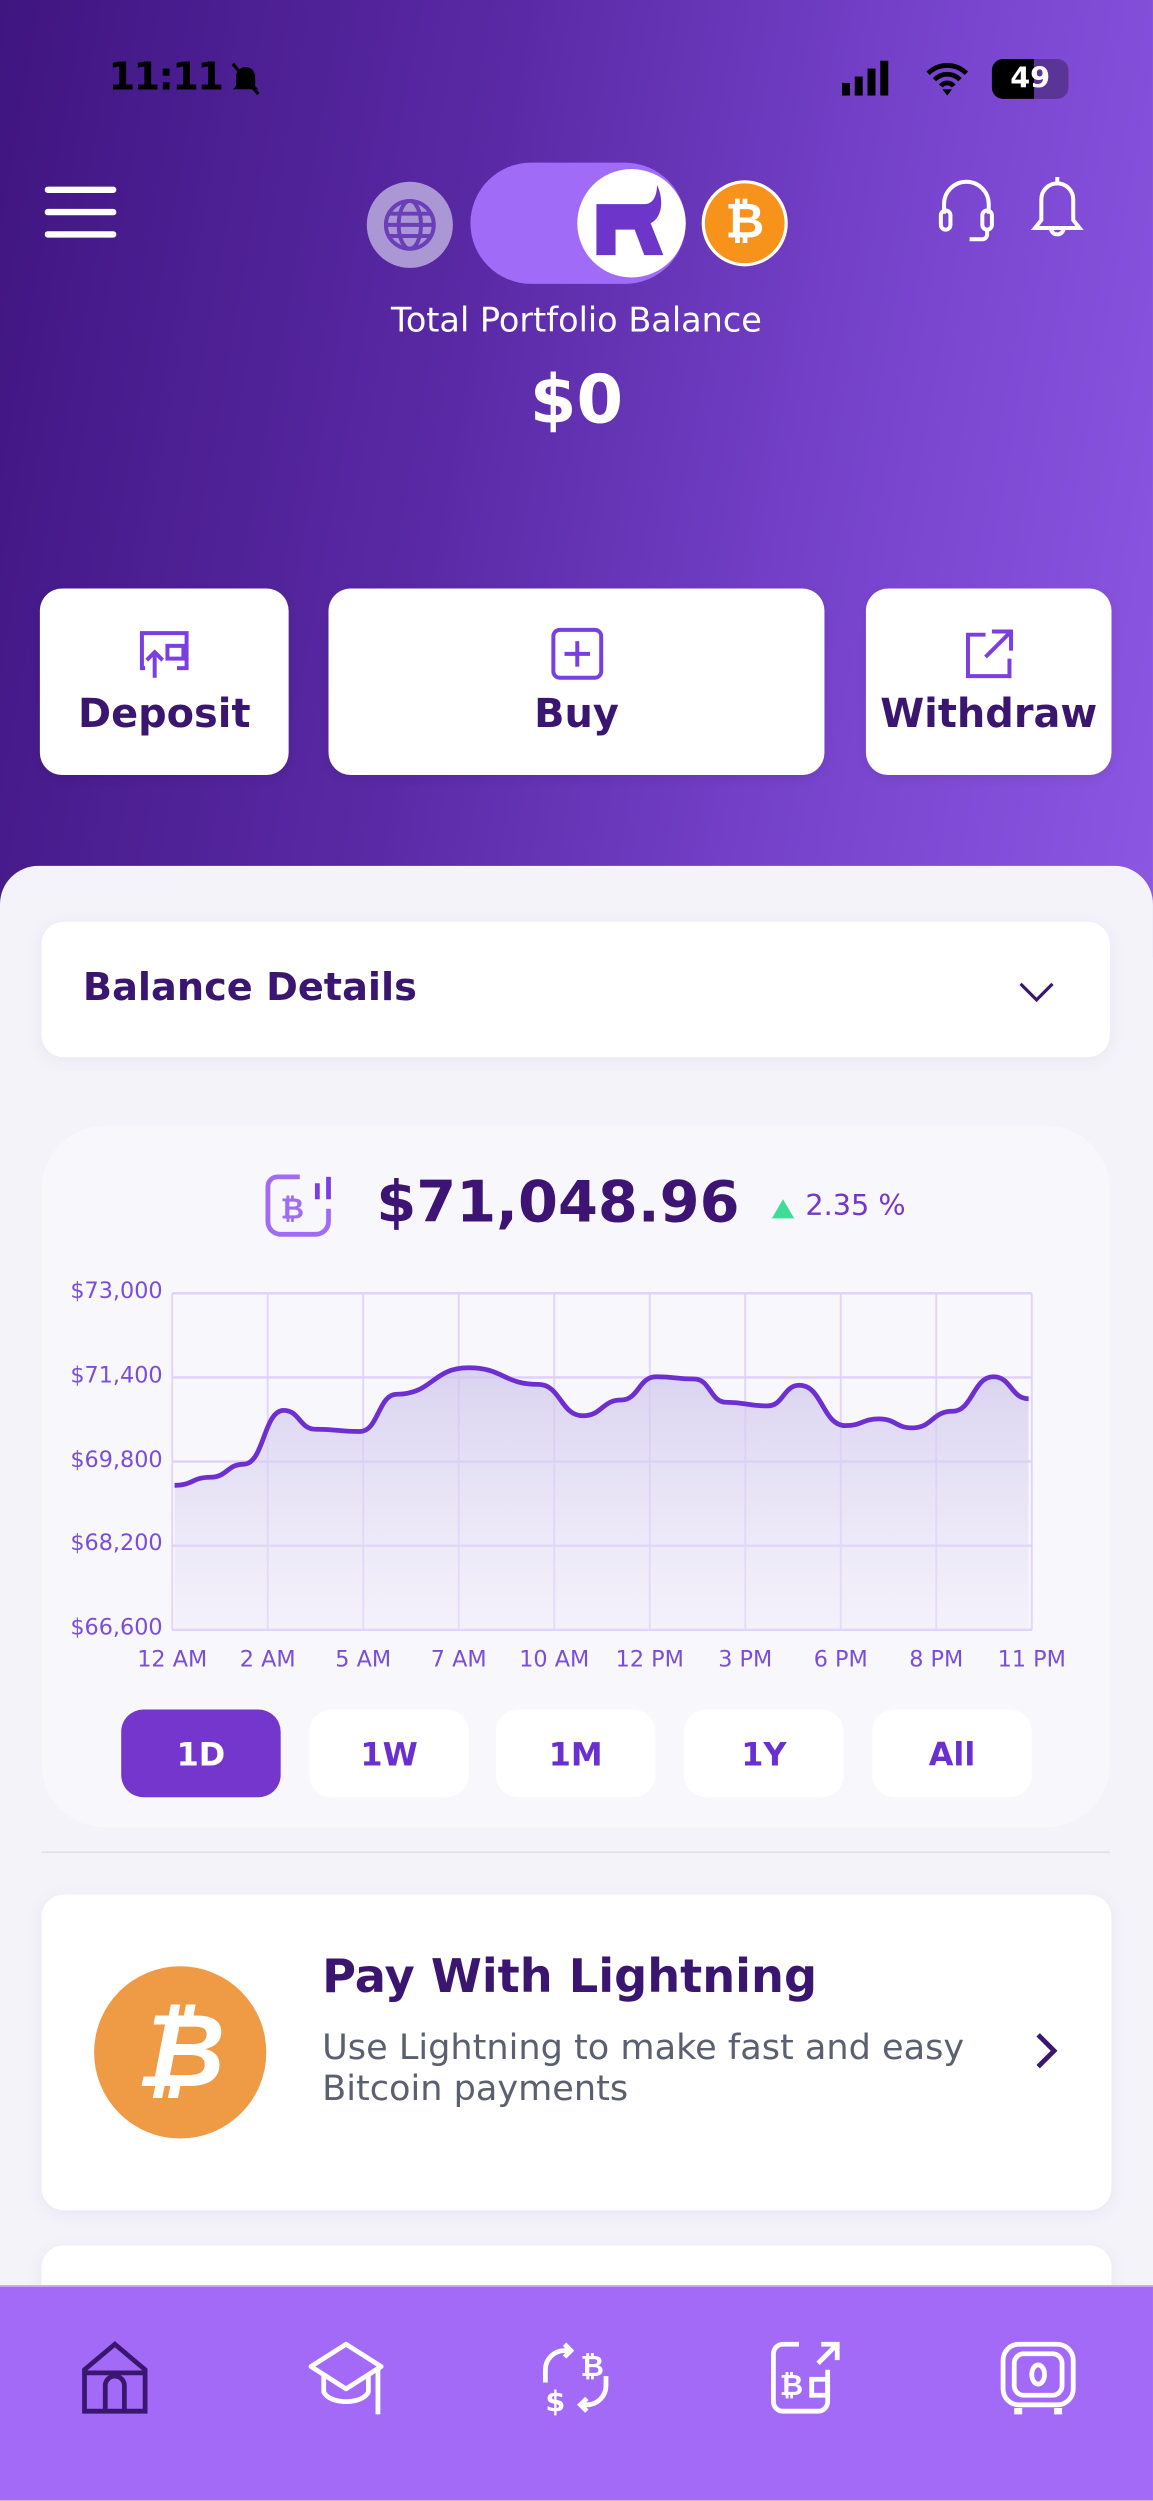 This screenshot has width=1153, height=2501. Describe the element at coordinates (388, 1754) in the screenshot. I see `range-1w-button: 1W` at that location.